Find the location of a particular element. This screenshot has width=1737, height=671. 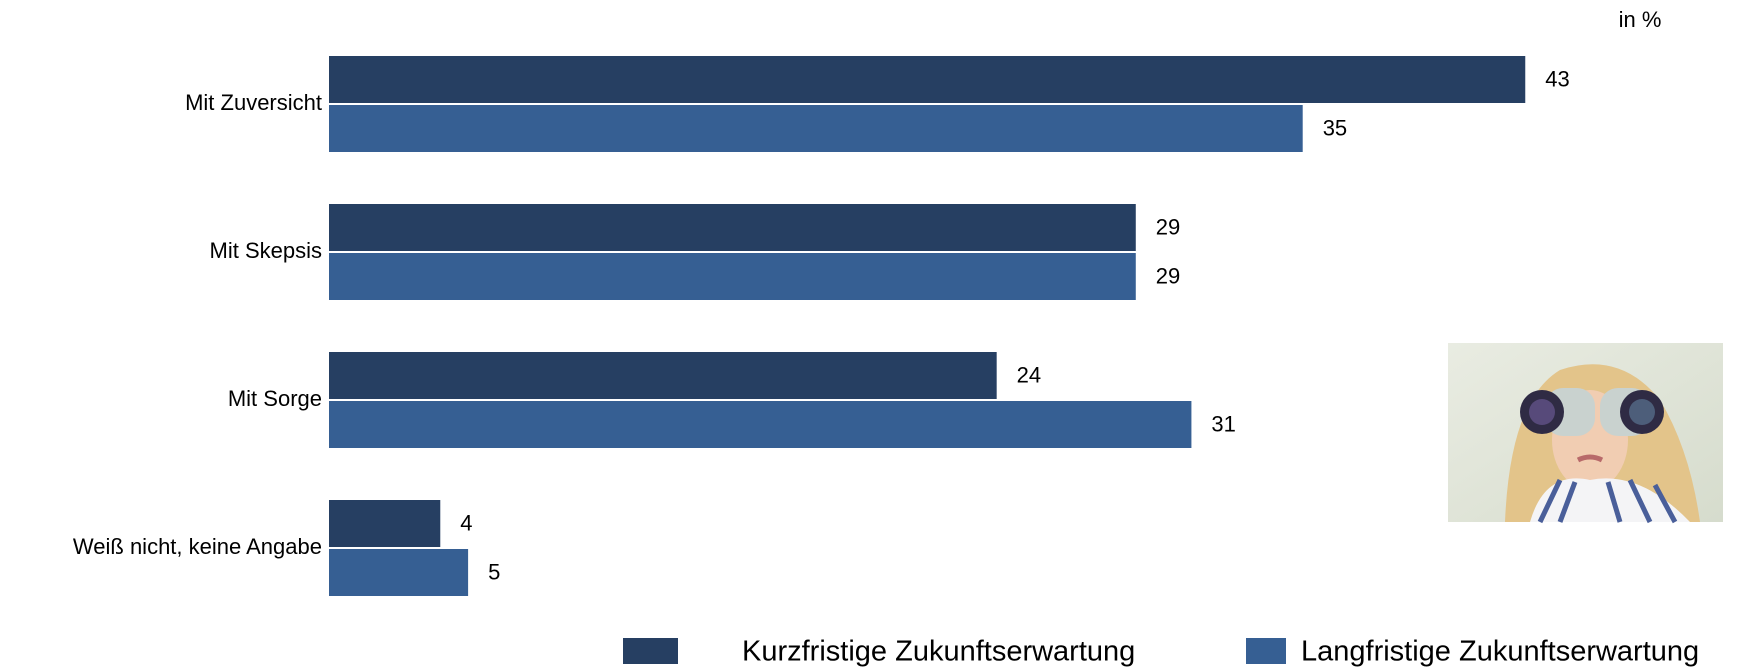

legend-label: Langfristige Zukunftserwartung is located at coordinates (1500, 652).